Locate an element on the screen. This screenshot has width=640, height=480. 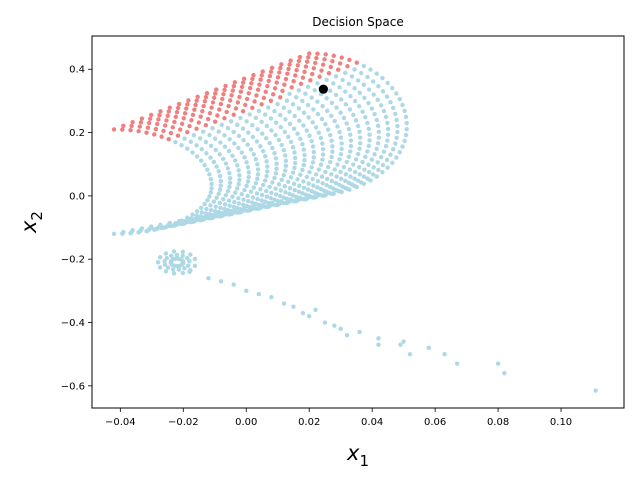
y-axis-label-subscript: 2 is located at coordinates (37, 216).